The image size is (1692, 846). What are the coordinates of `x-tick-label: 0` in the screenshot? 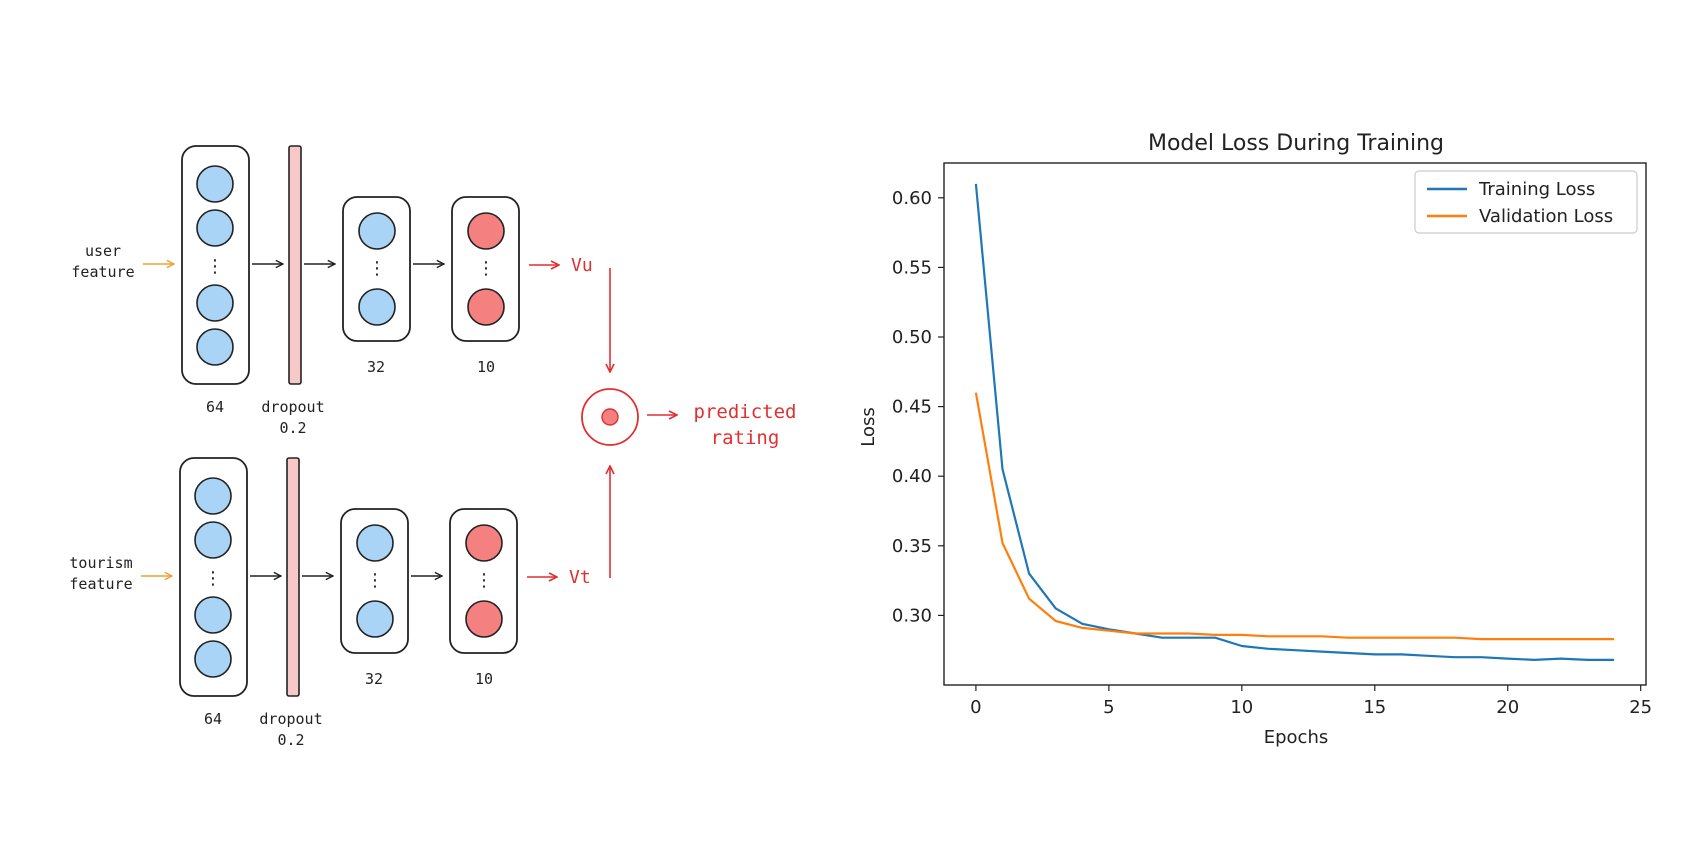 It's located at (975, 707).